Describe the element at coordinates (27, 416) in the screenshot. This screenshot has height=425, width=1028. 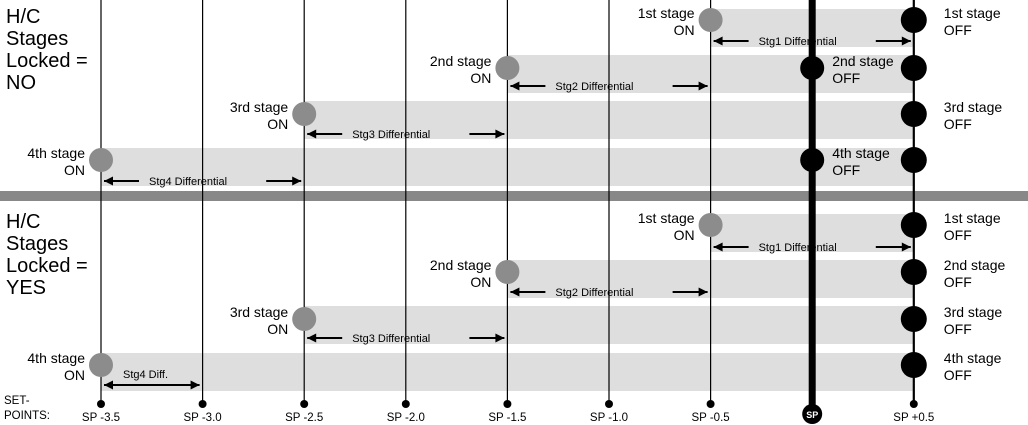
I see `setpoints-caption: POINTS:` at that location.